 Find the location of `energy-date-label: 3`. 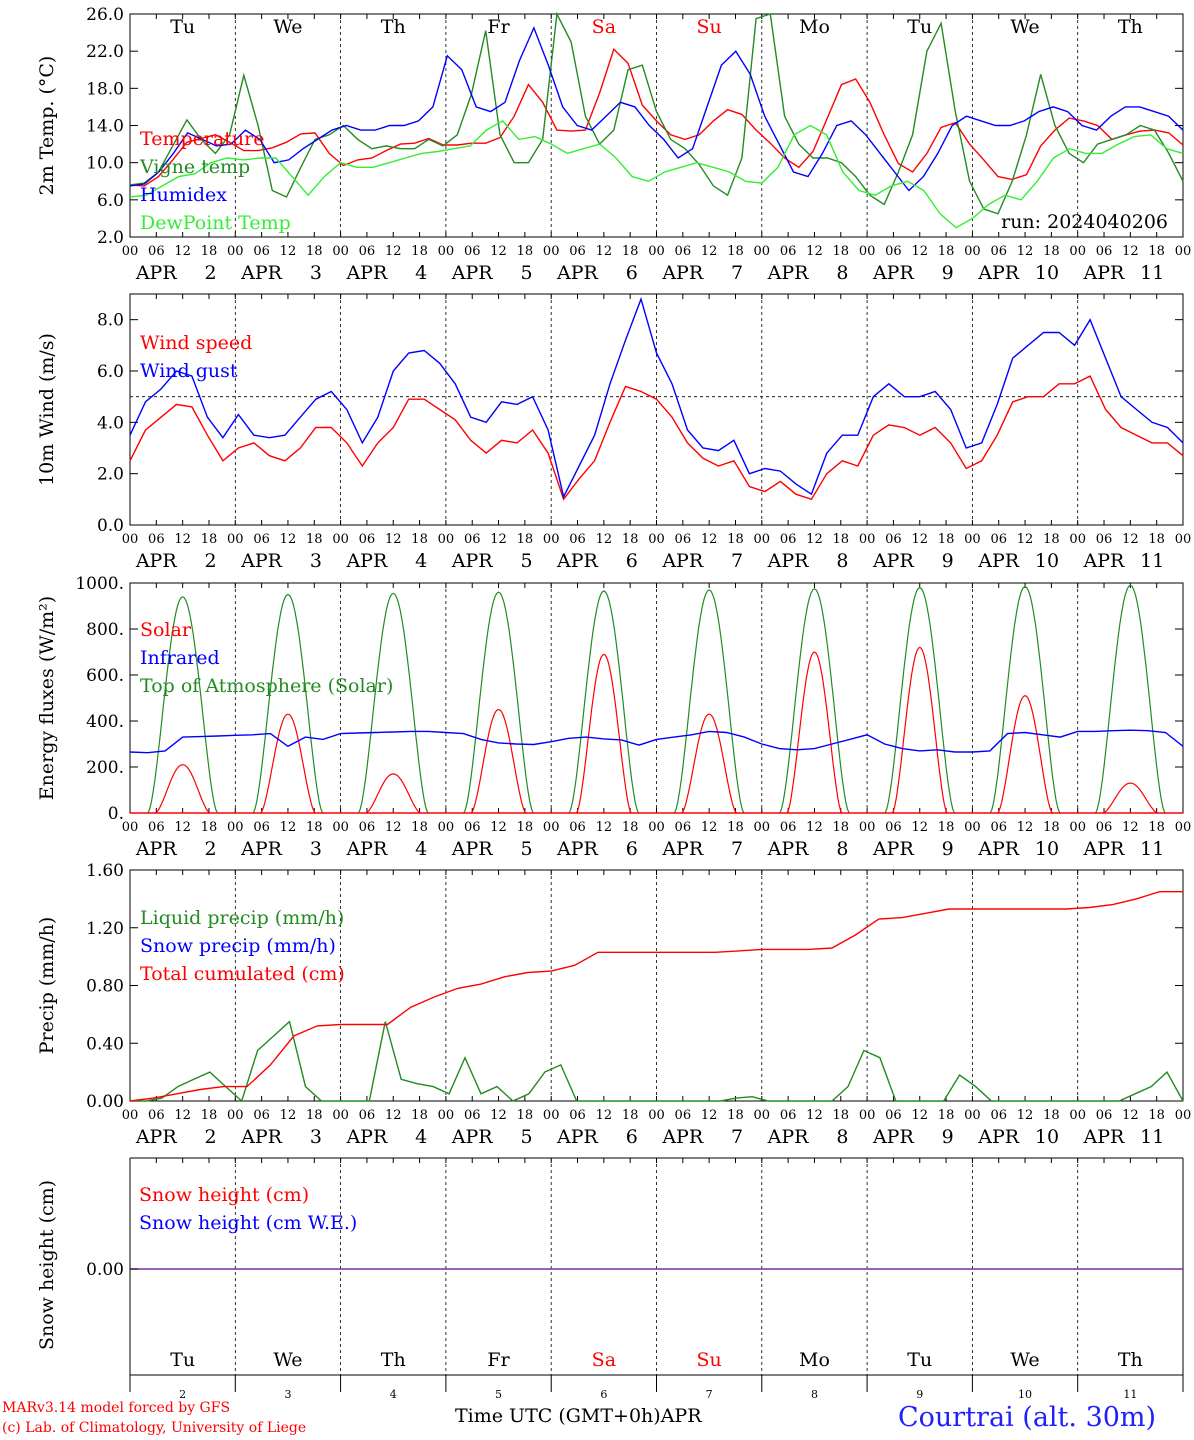

energy-date-label: 3 is located at coordinates (316, 849).